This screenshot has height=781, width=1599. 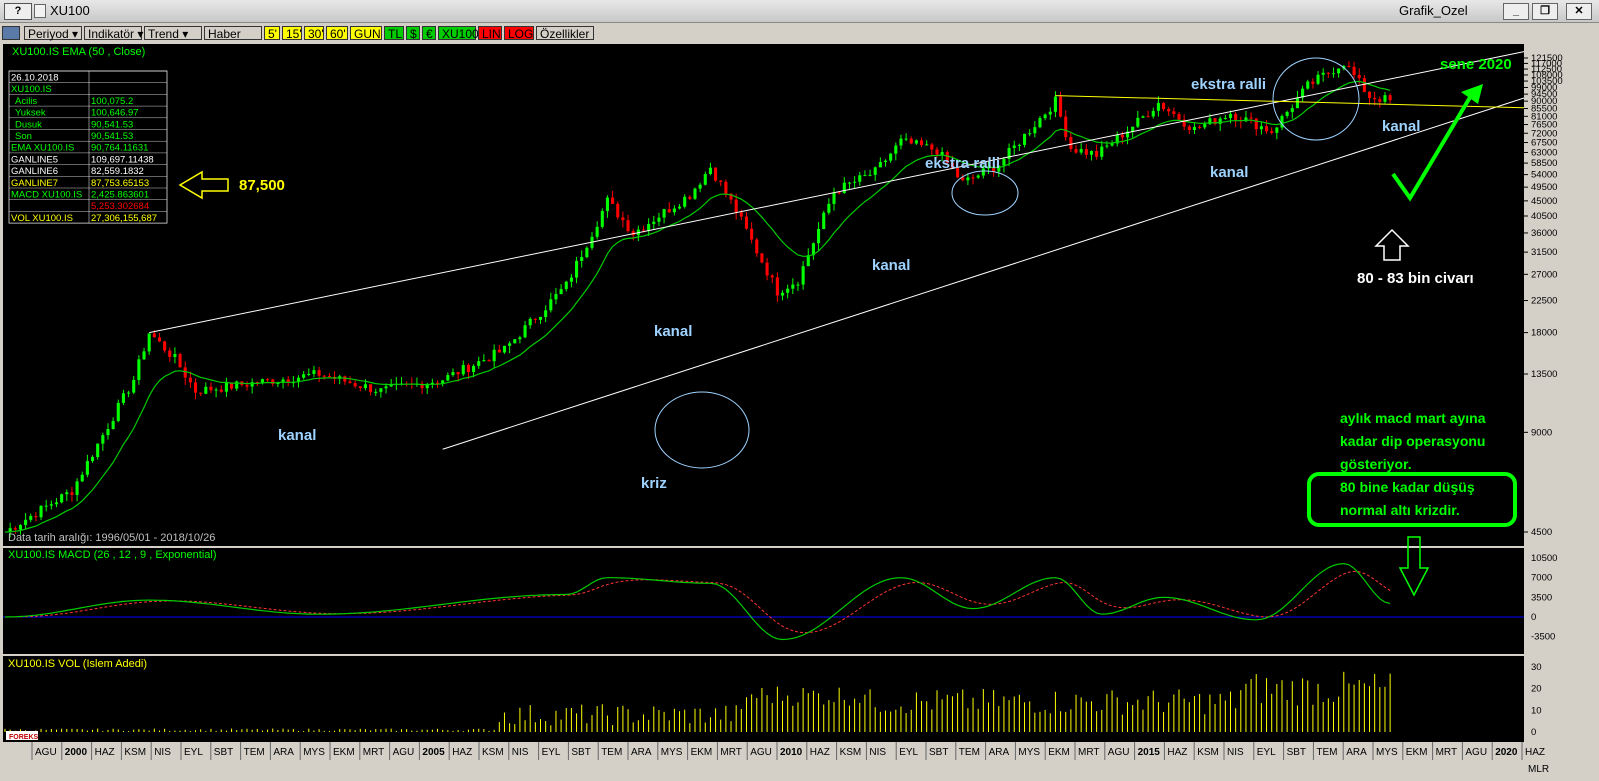 I want to click on price-y-tick-label: 67500, so click(x=1544, y=143).